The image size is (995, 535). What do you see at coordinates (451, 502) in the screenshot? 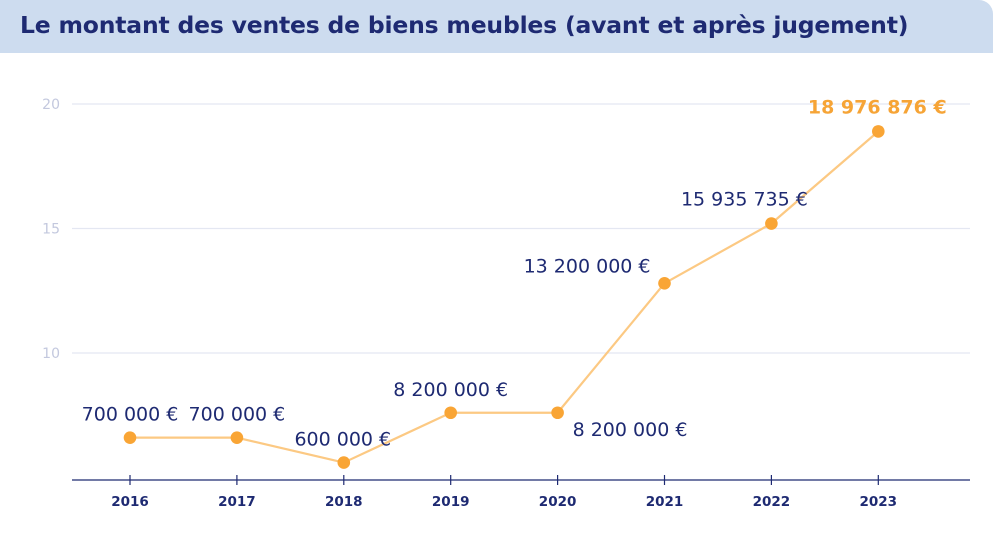
I see `x-tick-label: 2019` at bounding box center [451, 502].